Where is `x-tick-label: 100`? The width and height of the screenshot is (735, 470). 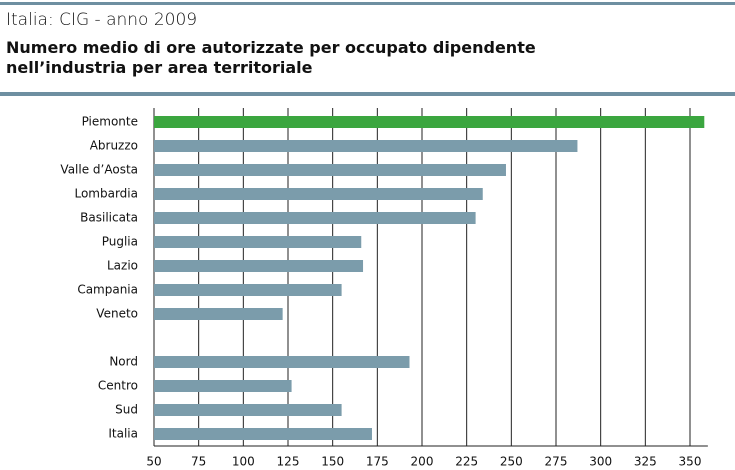
x-tick-label: 100 is located at coordinates (243, 462).